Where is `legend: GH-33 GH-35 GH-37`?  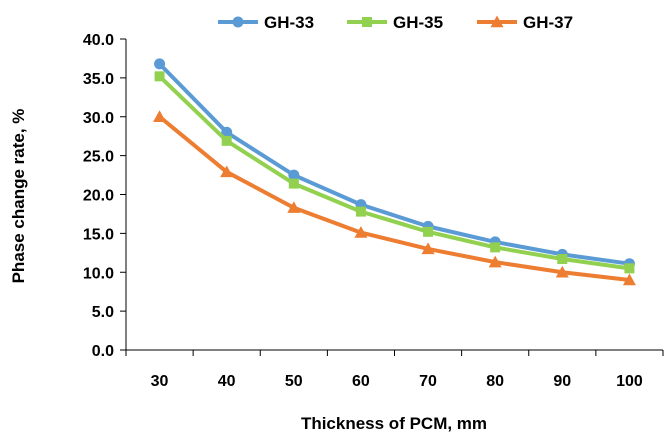
legend: GH-33 GH-35 GH-37 is located at coordinates (395, 22).